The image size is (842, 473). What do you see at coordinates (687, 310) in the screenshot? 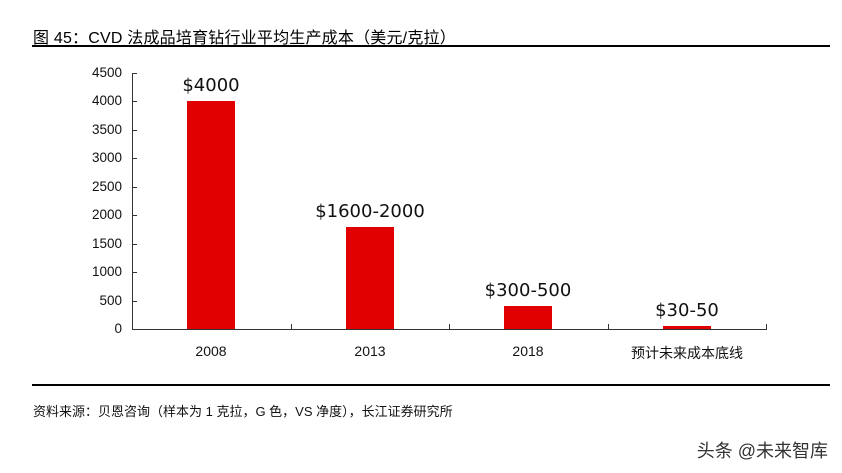
I see `bar-data-label: $30-50` at bounding box center [687, 310].